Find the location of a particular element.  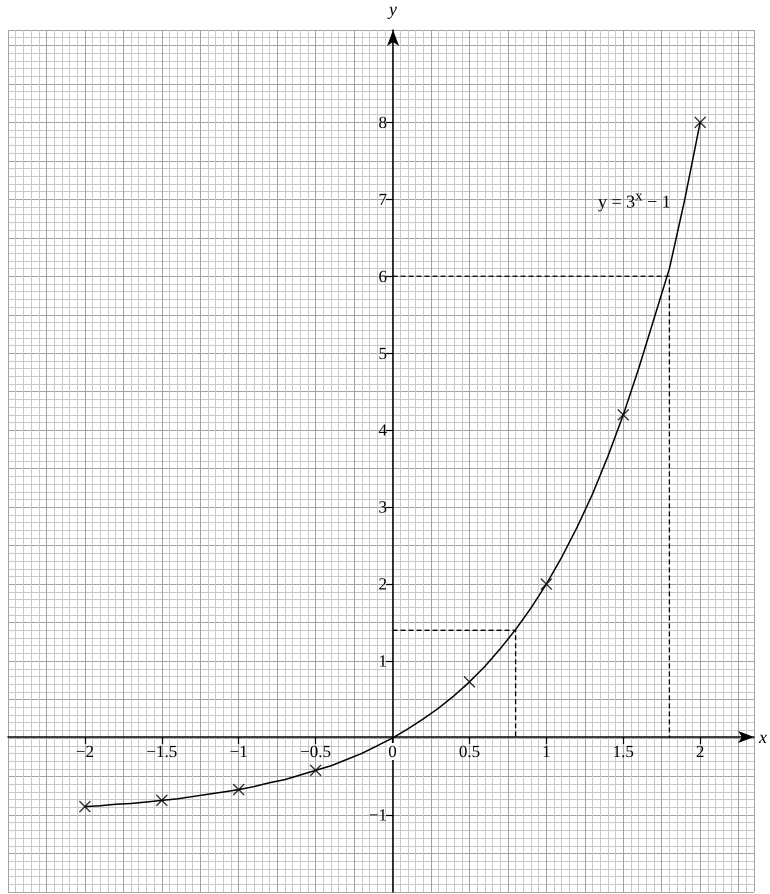

y-tick-label: 7 is located at coordinates (383, 199).